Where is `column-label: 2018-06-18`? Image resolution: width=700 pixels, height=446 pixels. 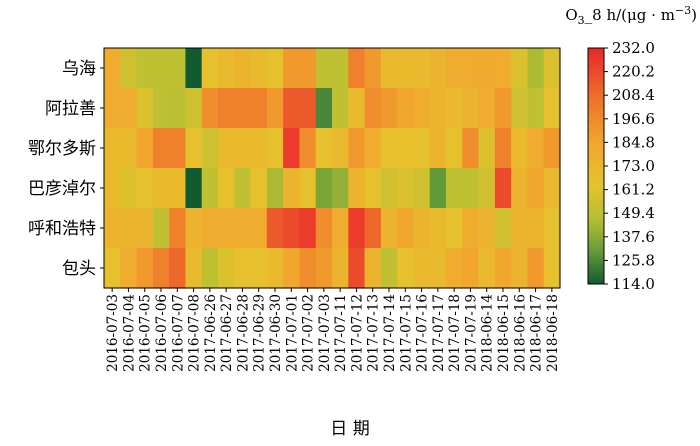 column-label: 2018-06-18 is located at coordinates (553, 333).